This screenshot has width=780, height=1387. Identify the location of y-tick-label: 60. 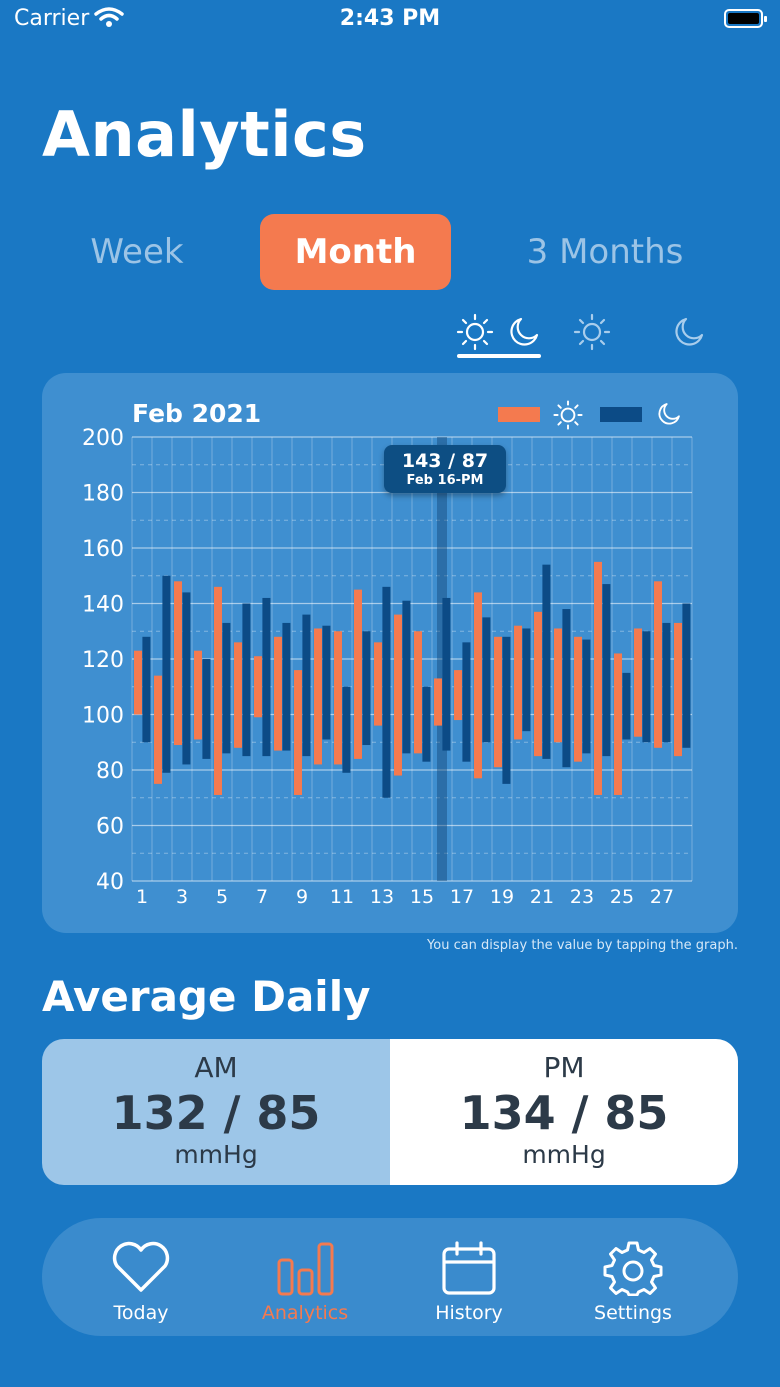
(110, 827).